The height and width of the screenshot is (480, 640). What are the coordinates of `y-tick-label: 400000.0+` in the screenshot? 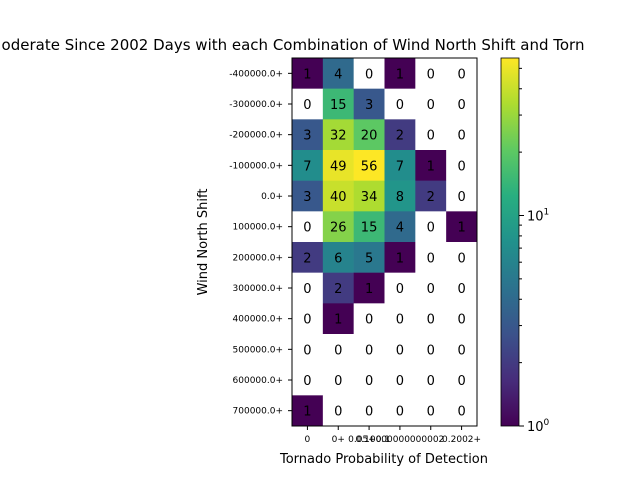 It's located at (258, 320).